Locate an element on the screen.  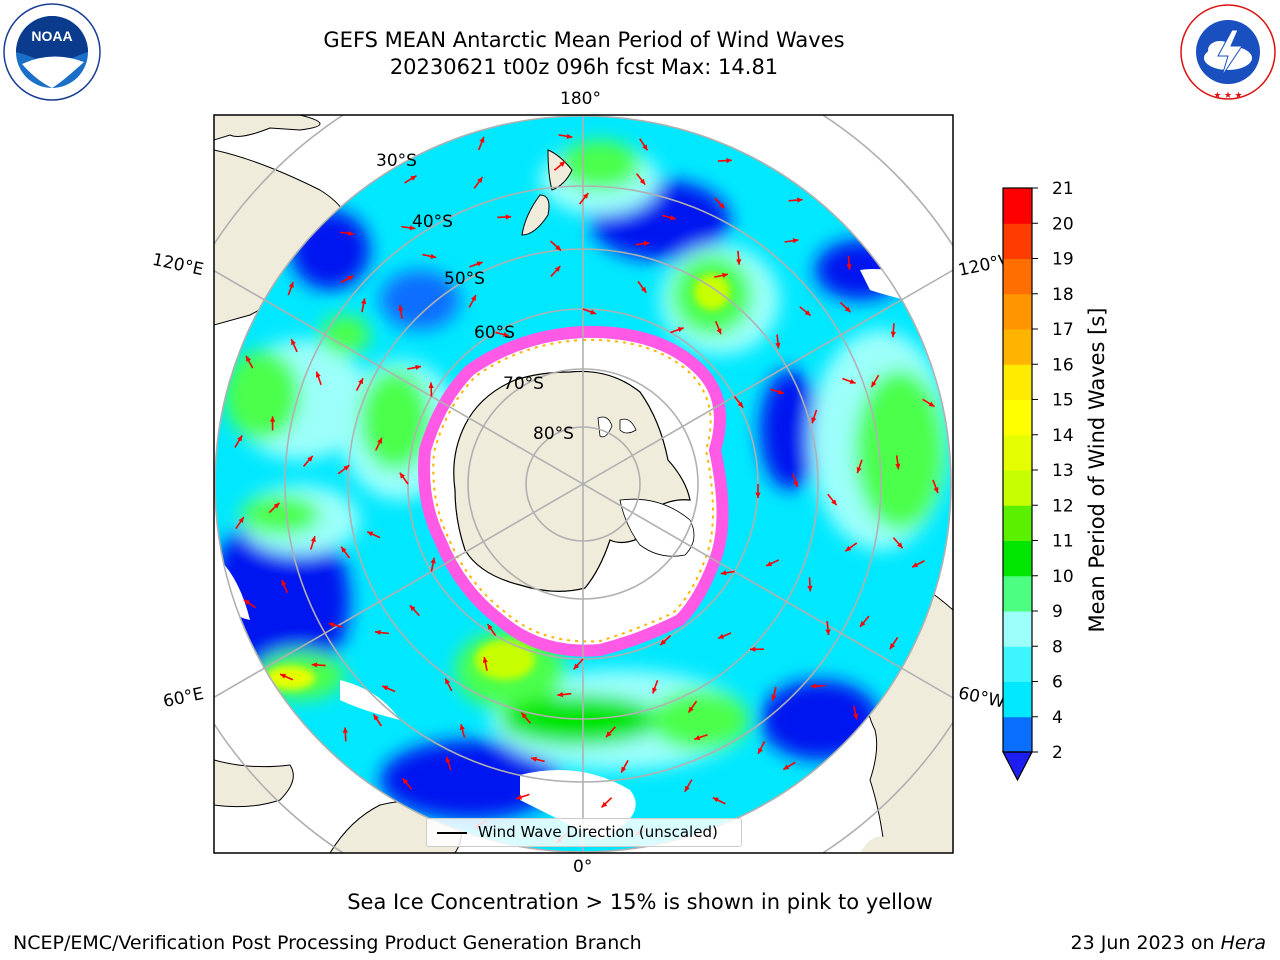
lat-label-30s: 30°S is located at coordinates (396, 161).